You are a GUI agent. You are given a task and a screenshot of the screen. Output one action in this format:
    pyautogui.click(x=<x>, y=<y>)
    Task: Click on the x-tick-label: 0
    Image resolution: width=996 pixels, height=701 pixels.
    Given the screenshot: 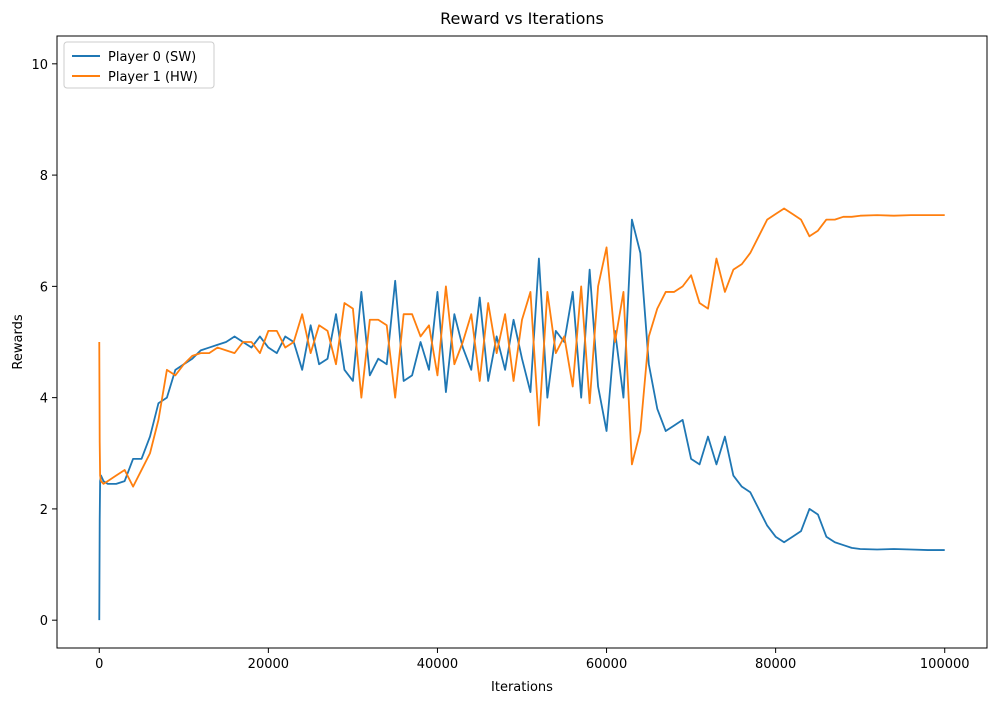 What is the action you would take?
    pyautogui.click(x=99, y=664)
    